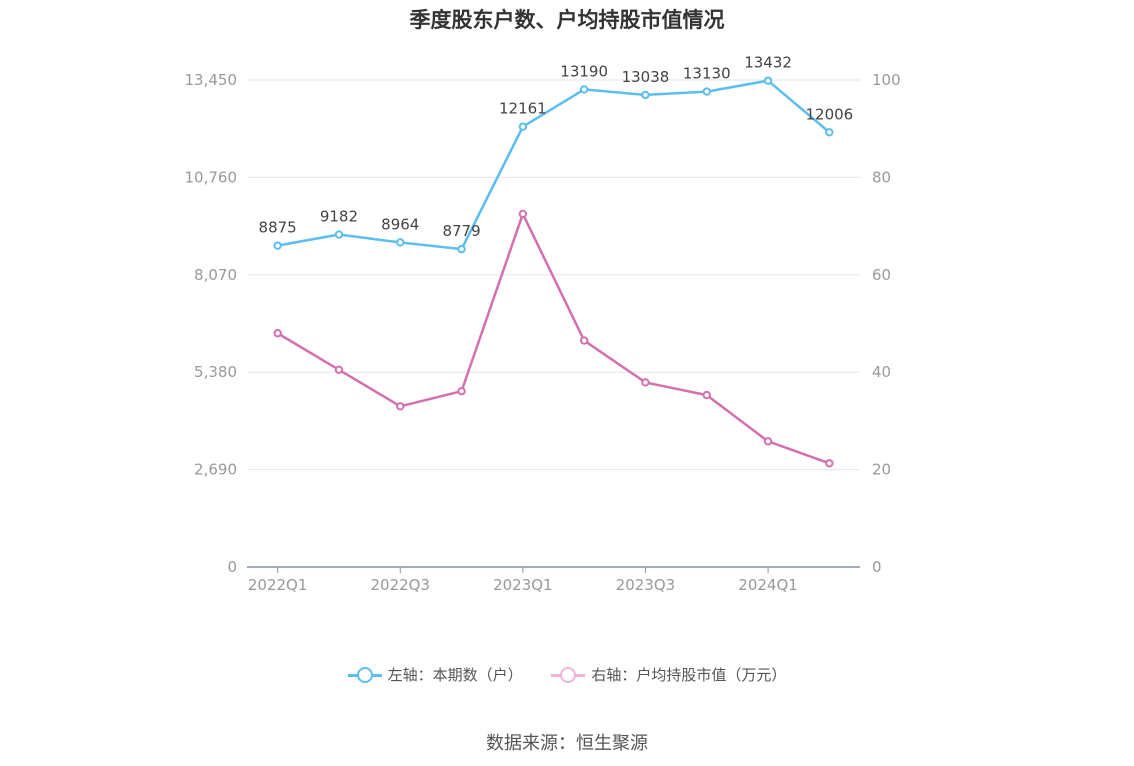  Describe the element at coordinates (881, 275) in the screenshot. I see `right-axis-tick-label: 60` at that location.